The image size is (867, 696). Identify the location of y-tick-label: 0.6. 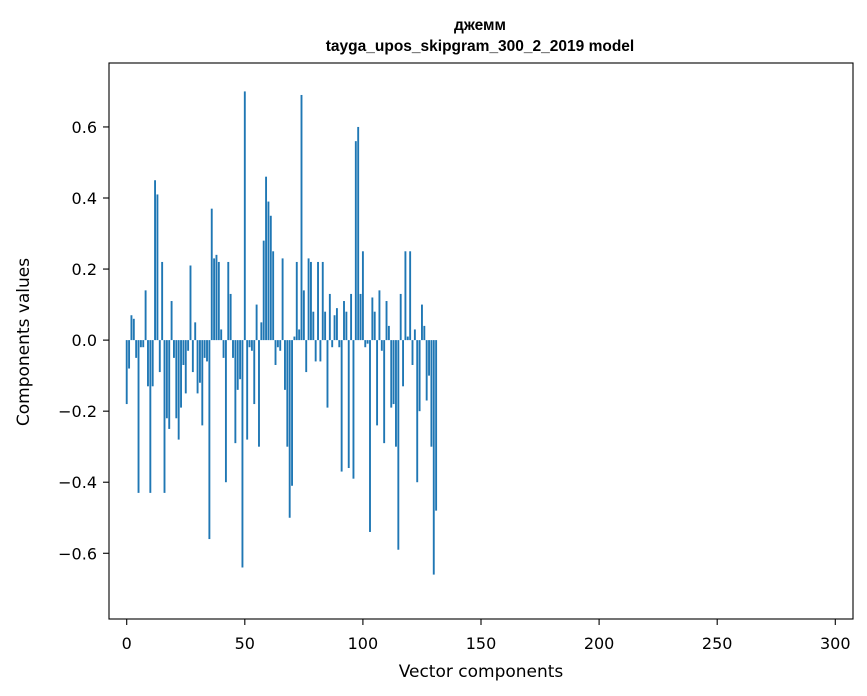
(84, 127).